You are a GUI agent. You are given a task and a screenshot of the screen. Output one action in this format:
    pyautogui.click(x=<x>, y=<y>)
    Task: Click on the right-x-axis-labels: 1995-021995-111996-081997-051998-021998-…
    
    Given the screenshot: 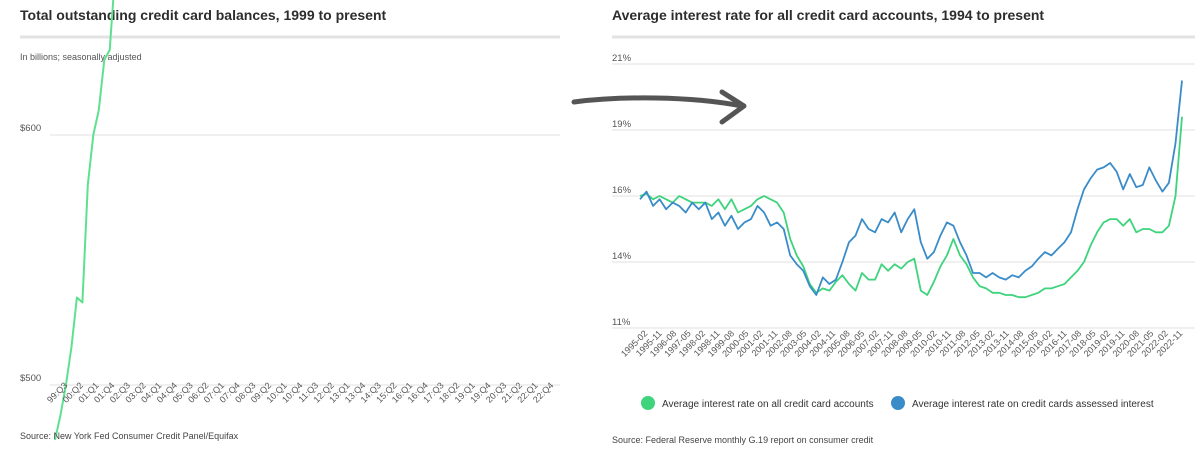 What is the action you would take?
    pyautogui.click(x=901, y=343)
    